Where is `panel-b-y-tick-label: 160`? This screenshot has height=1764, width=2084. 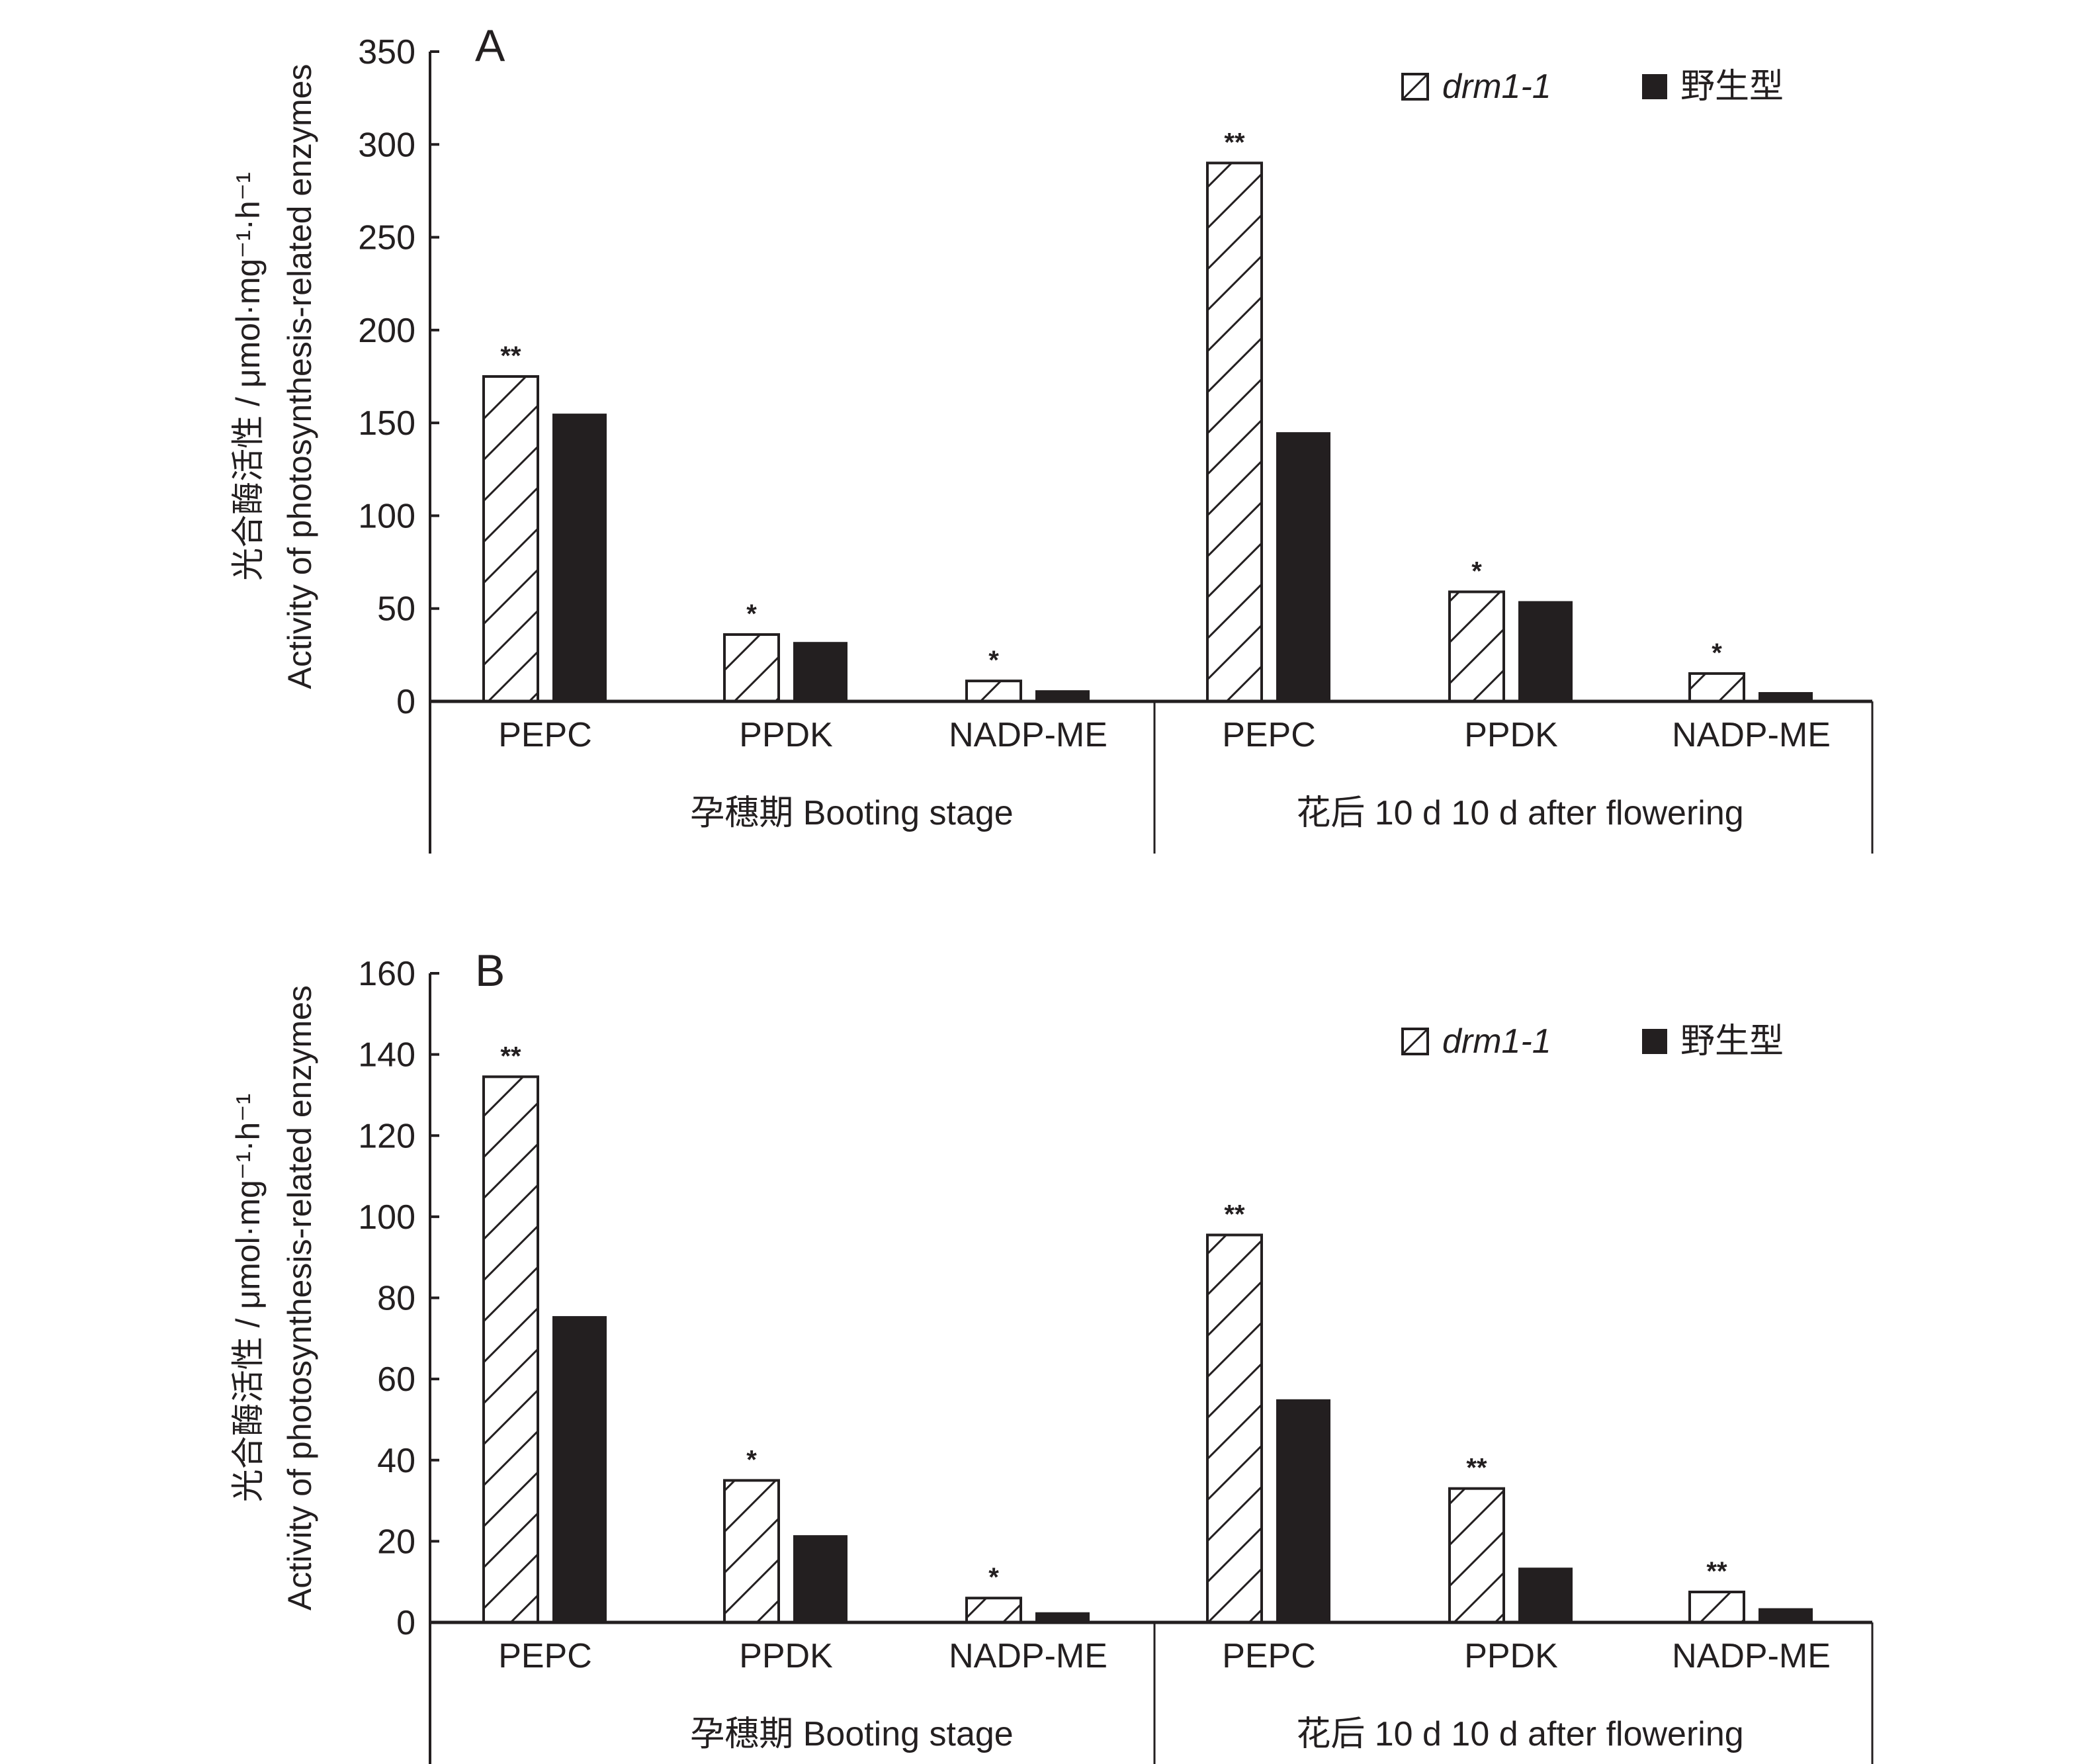 panel-b-y-tick-label: 160 is located at coordinates (386, 974).